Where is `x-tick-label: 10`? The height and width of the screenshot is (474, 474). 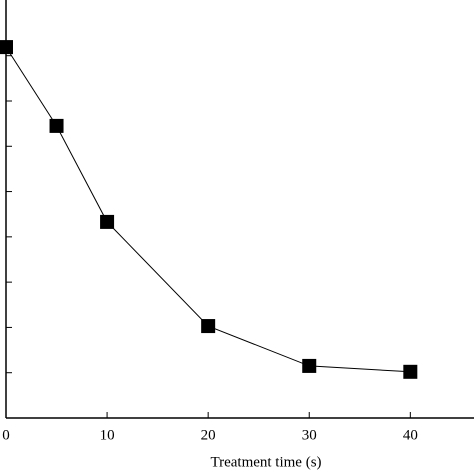
x-tick-label: 10 is located at coordinates (107, 435).